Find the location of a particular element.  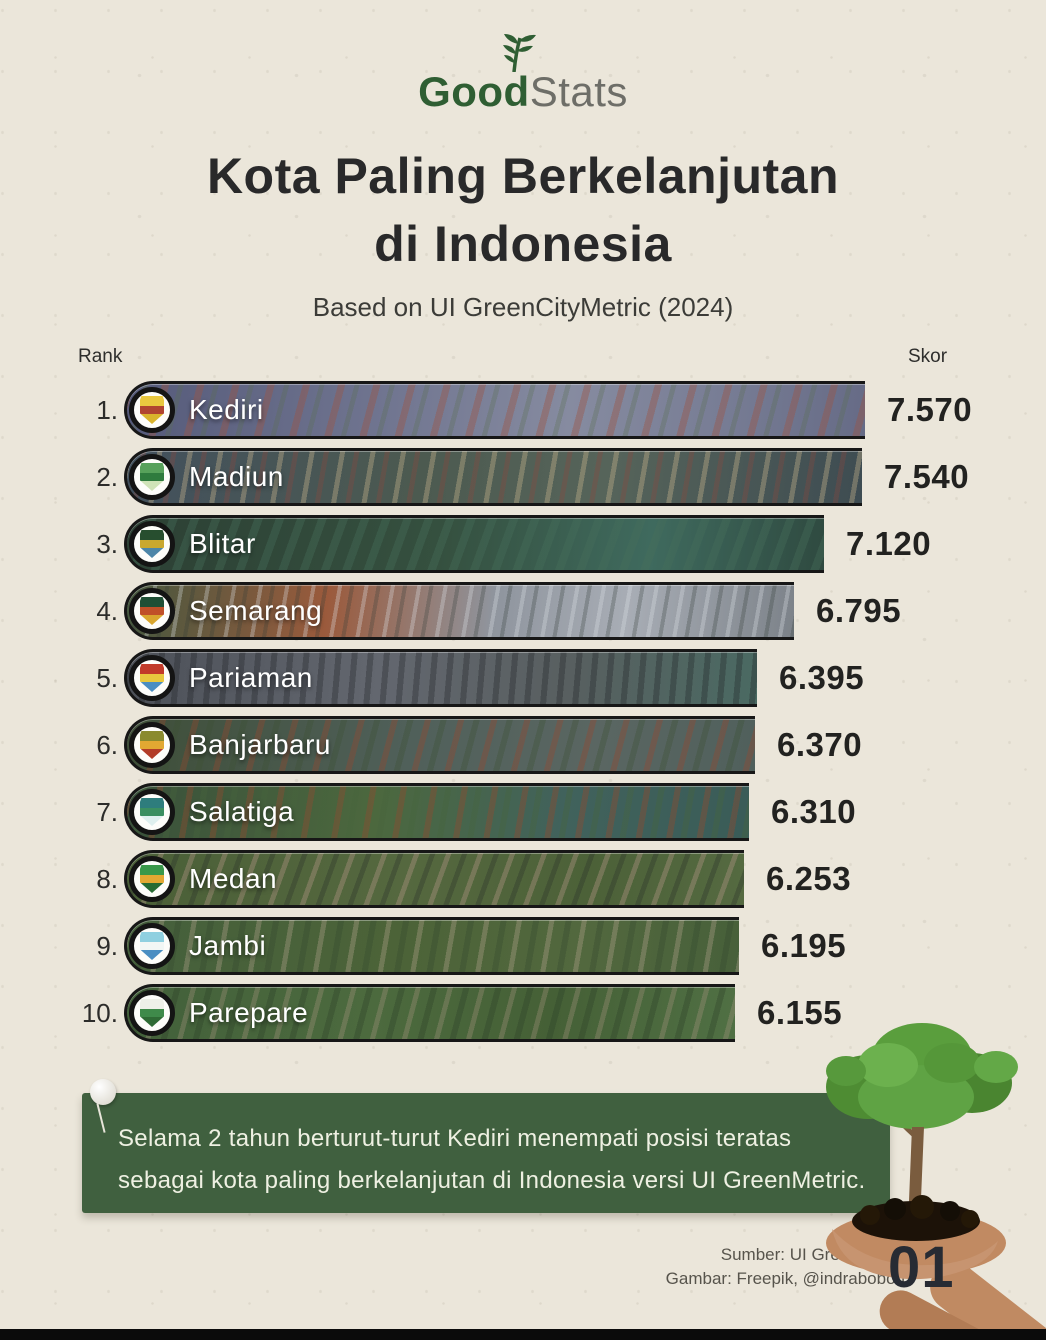

city-photo-bar: Madiun is located at coordinates (493, 477).